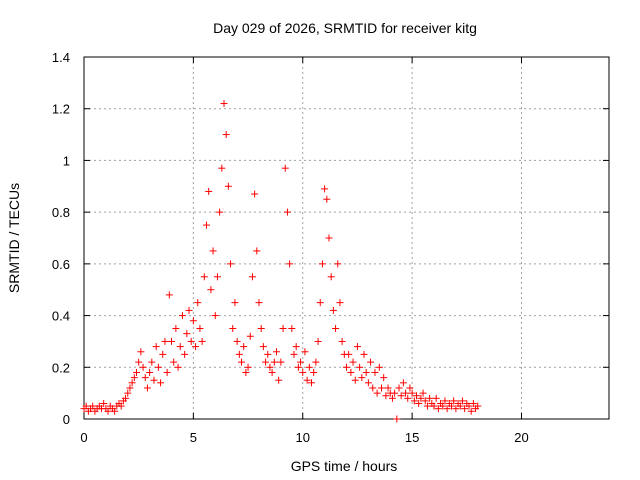  What do you see at coordinates (61, 367) in the screenshot?
I see `y-tick-label: 0.2` at bounding box center [61, 367].